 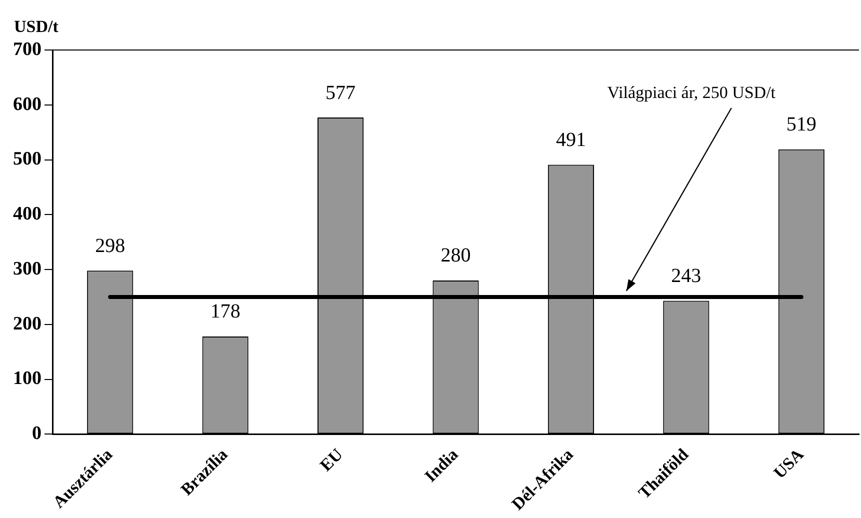 I want to click on y-tick-label: 0, so click(x=37, y=433).